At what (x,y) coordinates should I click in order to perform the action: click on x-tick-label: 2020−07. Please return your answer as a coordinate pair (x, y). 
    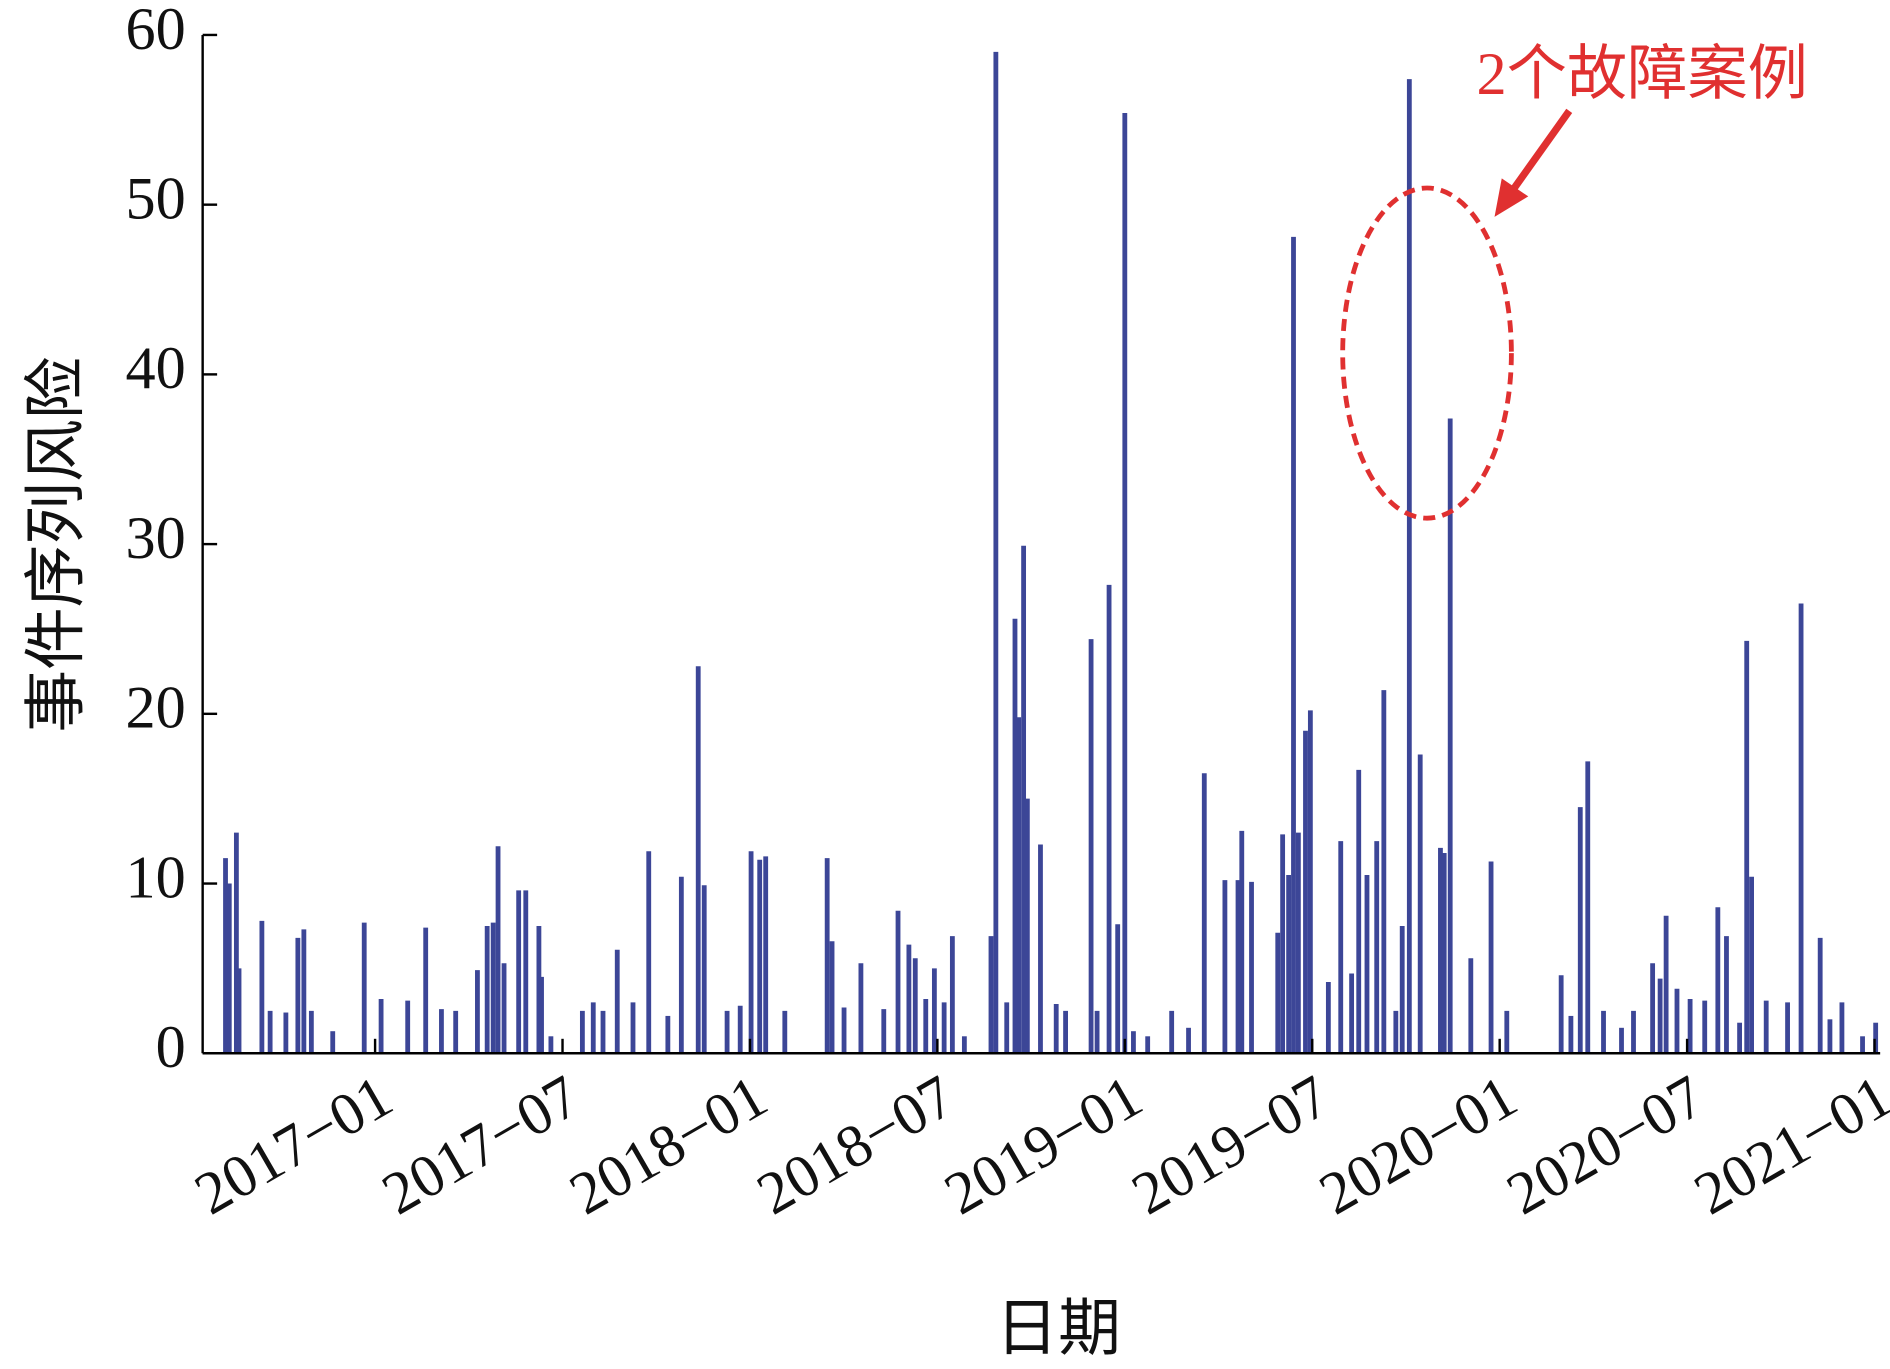
    Looking at the image, I should click on (1605, 1145).